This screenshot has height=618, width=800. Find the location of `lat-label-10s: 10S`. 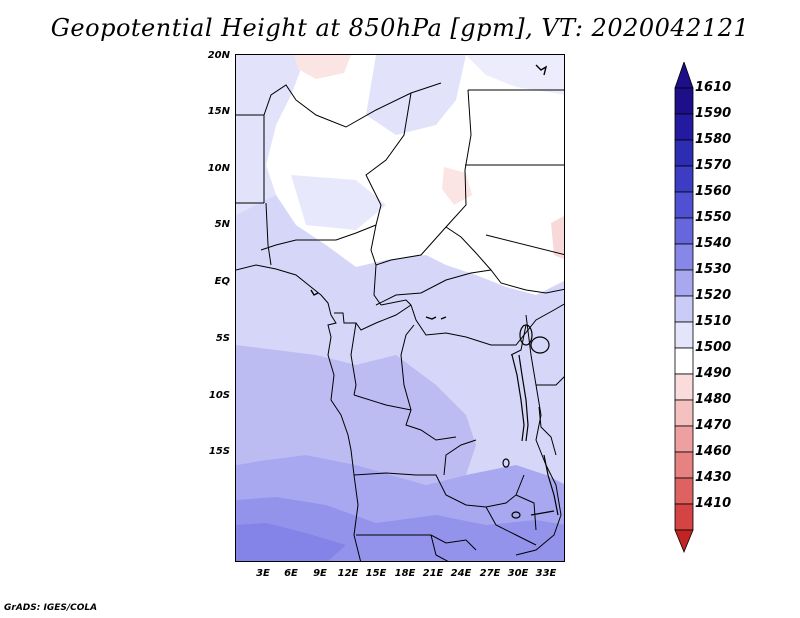

lat-label-10s: 10S is located at coordinates (219, 395).